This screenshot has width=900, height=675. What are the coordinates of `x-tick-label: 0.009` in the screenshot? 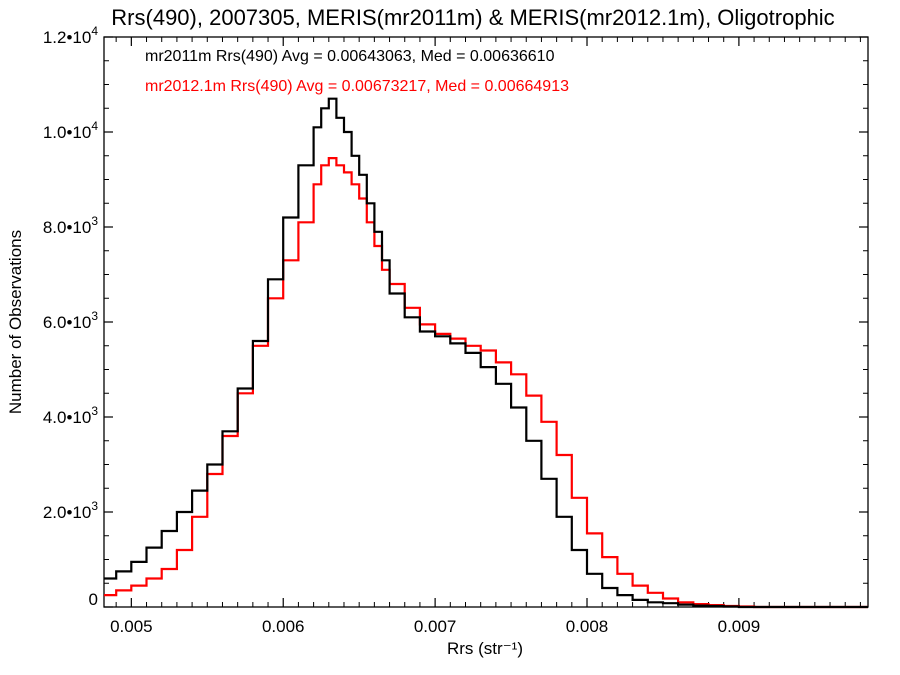 It's located at (739, 626).